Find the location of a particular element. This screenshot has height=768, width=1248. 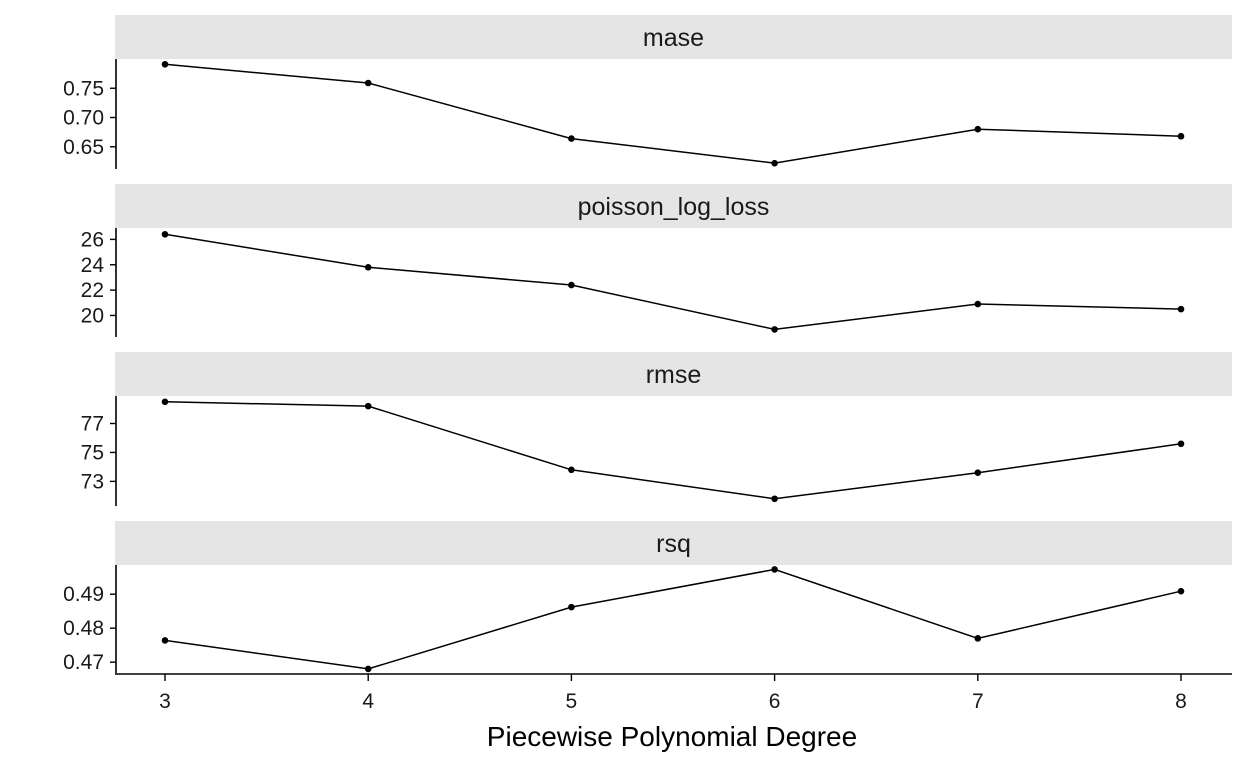

y-tick-label-rmse-0: 73 is located at coordinates (92, 481).